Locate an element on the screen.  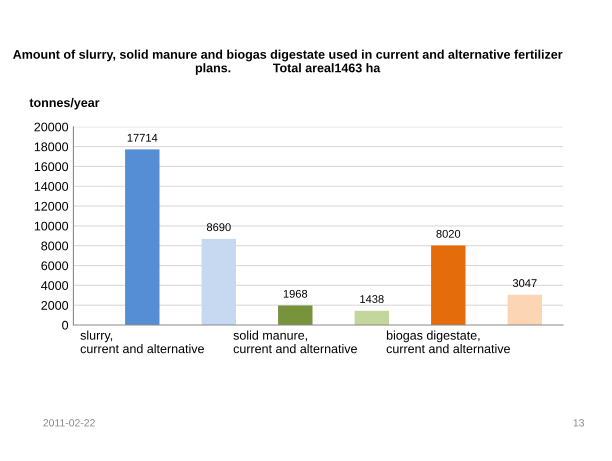
y-tick-label: 8000 is located at coordinates (54, 246).